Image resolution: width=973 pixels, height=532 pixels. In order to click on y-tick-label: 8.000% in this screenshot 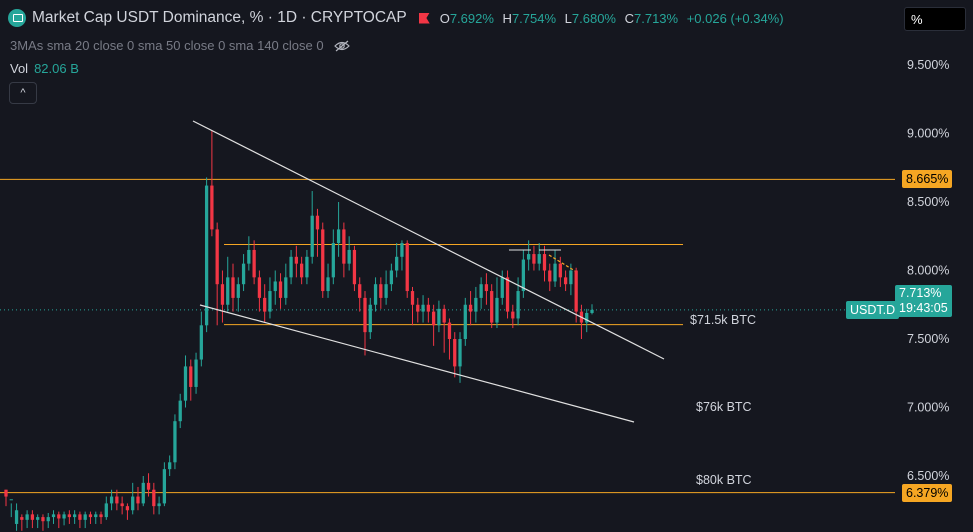, I will do `click(928, 271)`.